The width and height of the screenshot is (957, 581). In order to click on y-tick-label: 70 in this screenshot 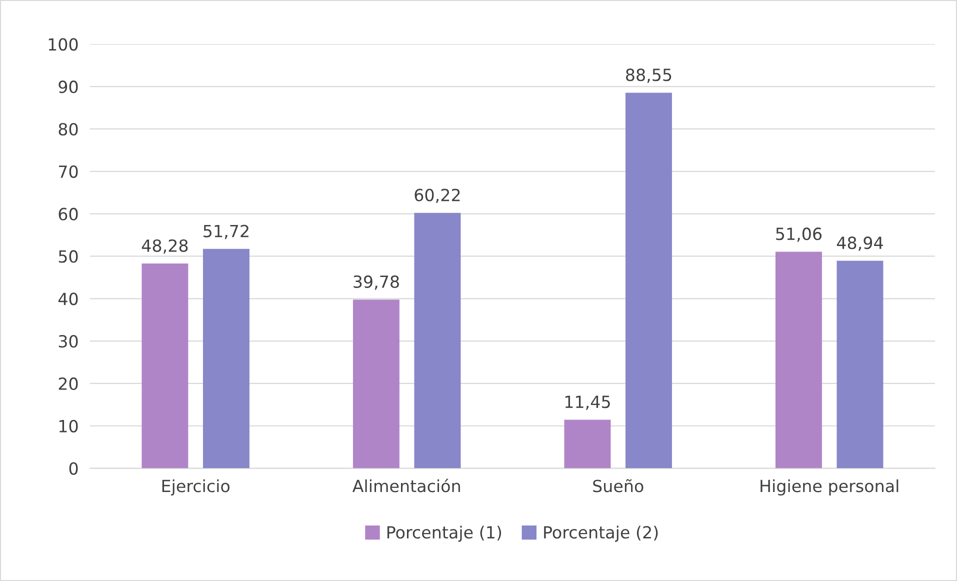, I will do `click(68, 171)`.